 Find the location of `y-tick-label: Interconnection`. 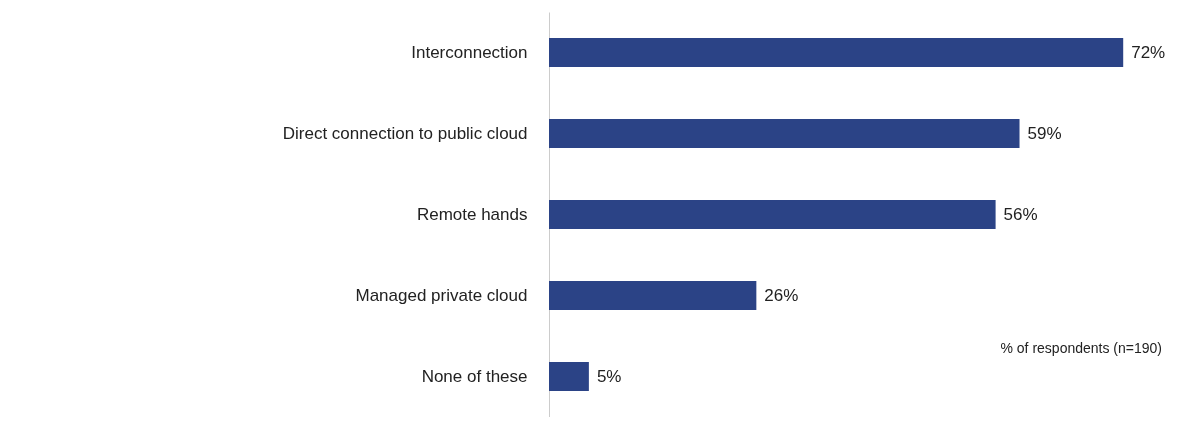

y-tick-label: Interconnection is located at coordinates (469, 52).